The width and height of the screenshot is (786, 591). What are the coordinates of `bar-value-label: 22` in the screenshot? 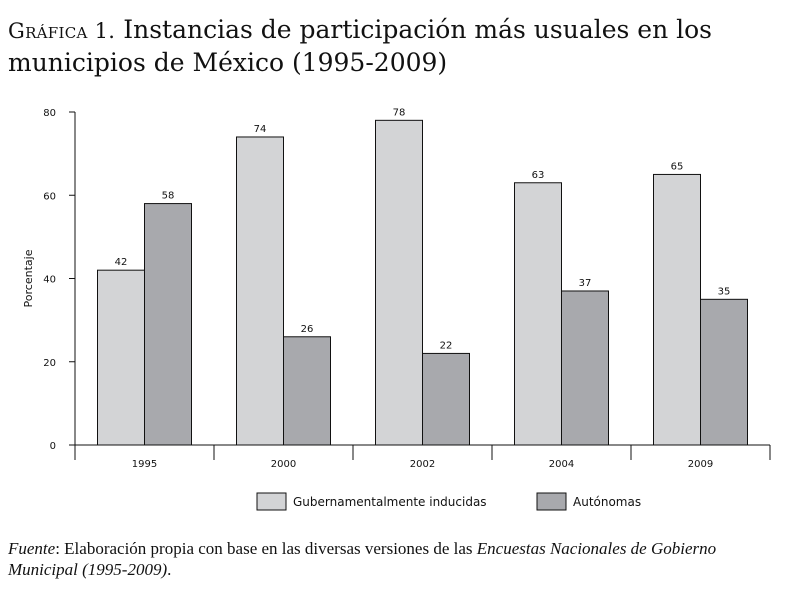 It's located at (446, 345).